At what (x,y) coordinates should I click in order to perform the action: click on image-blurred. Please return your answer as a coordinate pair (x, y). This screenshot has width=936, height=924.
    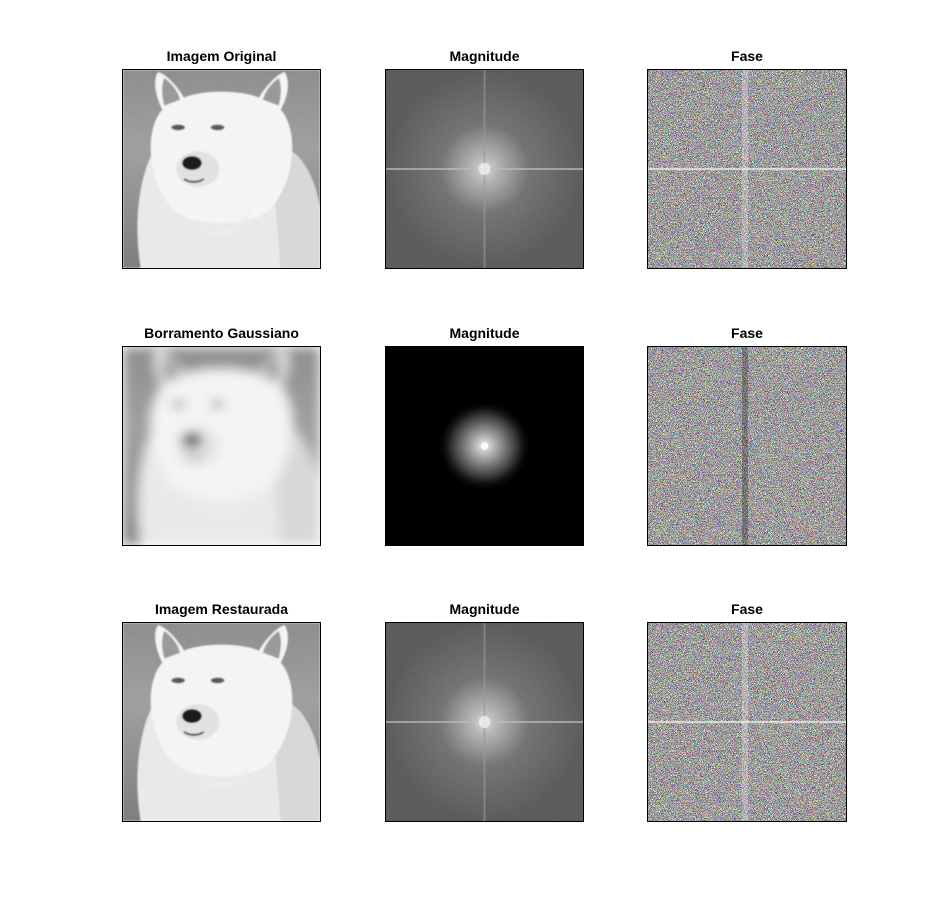
    Looking at the image, I should click on (221, 446).